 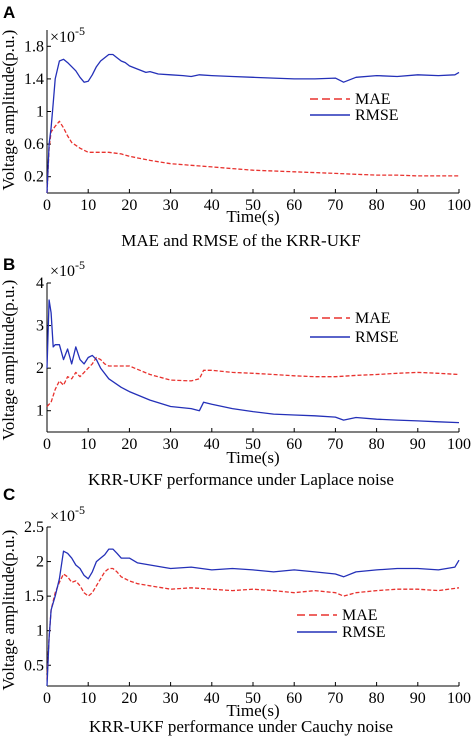 What do you see at coordinates (40, 326) in the screenshot?
I see `y-tick-label: 3` at bounding box center [40, 326].